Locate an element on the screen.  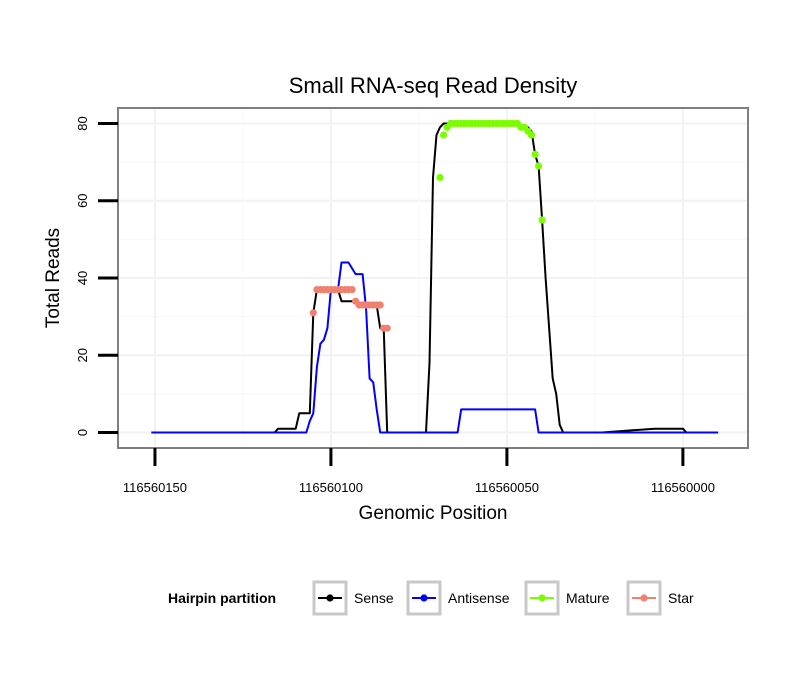
x-axis: 116560150 116560100 116560050 116560000 is located at coordinates (419, 471).